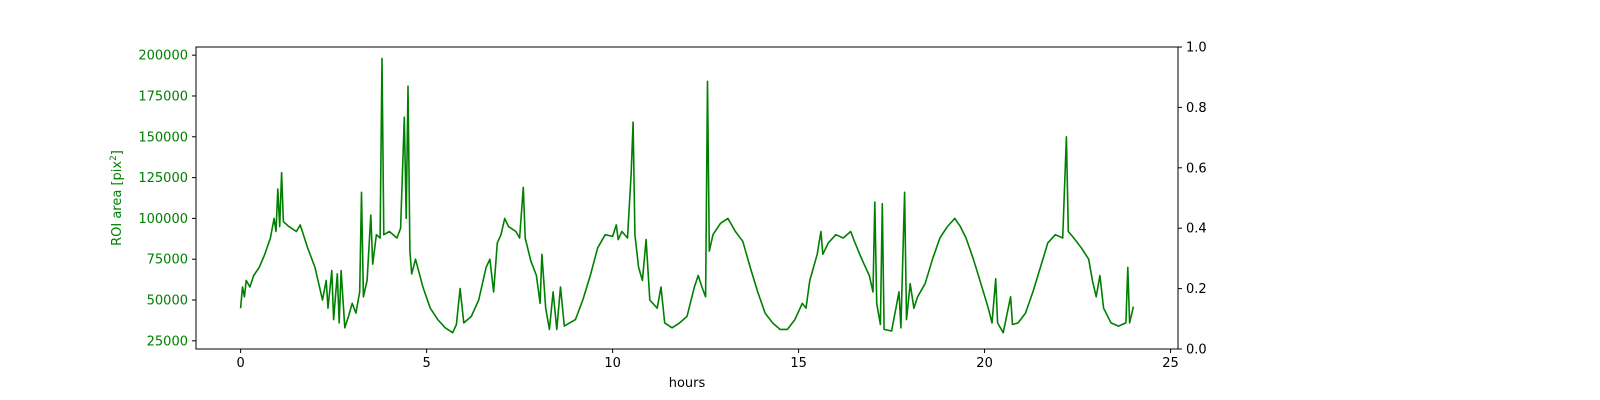 The width and height of the screenshot is (1600, 400). Describe the element at coordinates (798, 363) in the screenshot. I see `x-tick-label: 15` at that location.